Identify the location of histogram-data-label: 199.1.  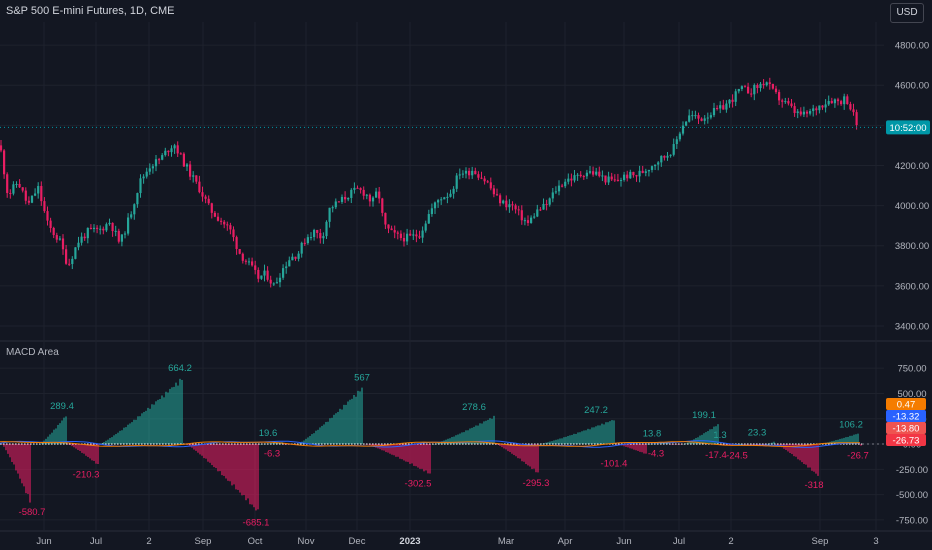
(704, 415).